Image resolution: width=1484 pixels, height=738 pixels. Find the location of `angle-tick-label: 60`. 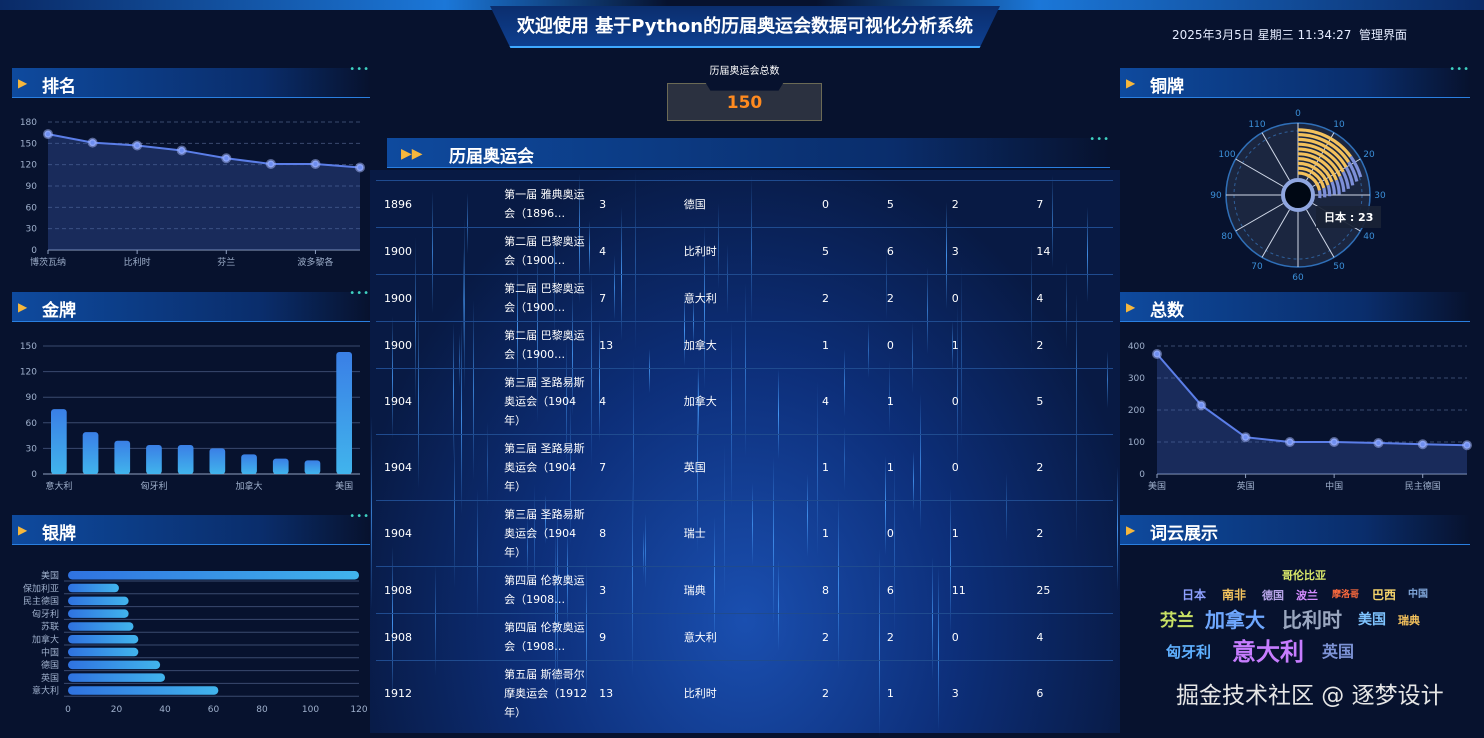

angle-tick-label: 60 is located at coordinates (1298, 278).